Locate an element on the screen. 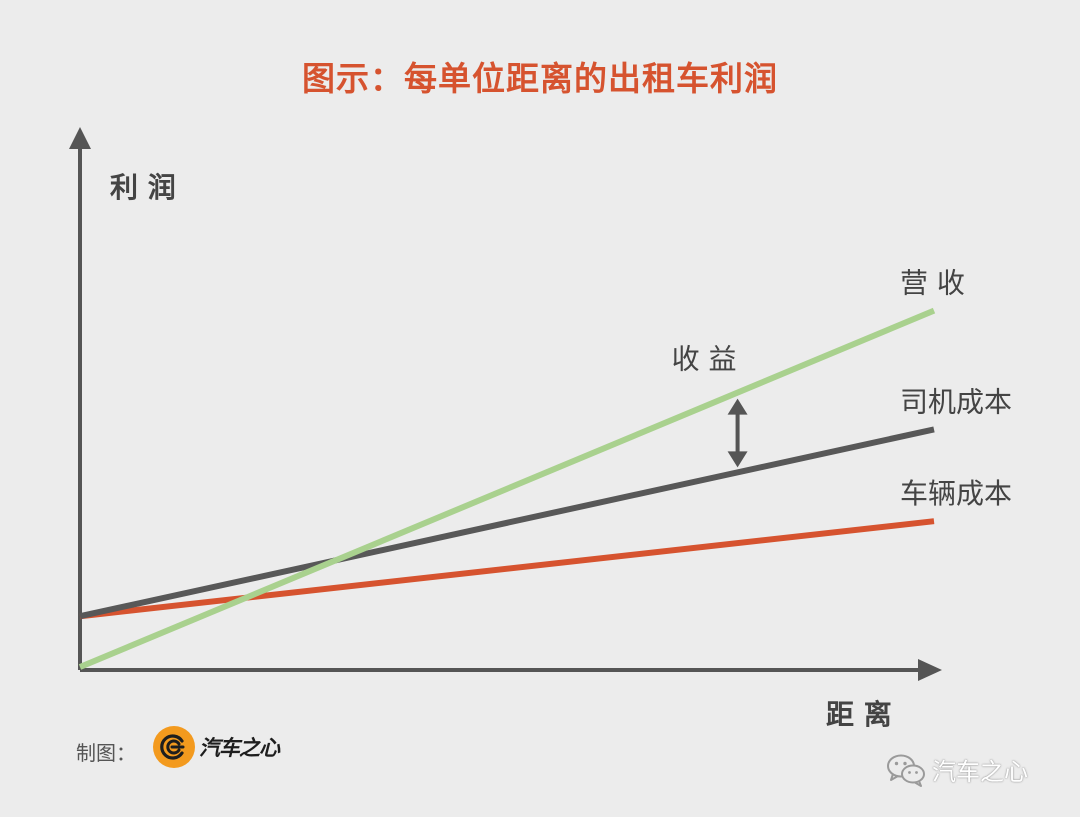 This screenshot has height=817, width=1080. chart-title: 图示：每单位距离的出租车利润 is located at coordinates (540, 78).